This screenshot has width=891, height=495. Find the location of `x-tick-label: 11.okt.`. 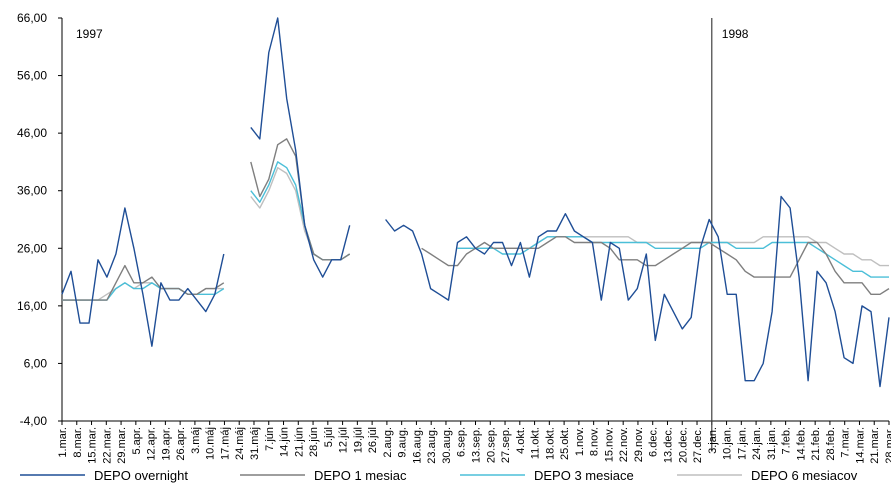

x-tick-label: 11.okt. is located at coordinates (536, 443).